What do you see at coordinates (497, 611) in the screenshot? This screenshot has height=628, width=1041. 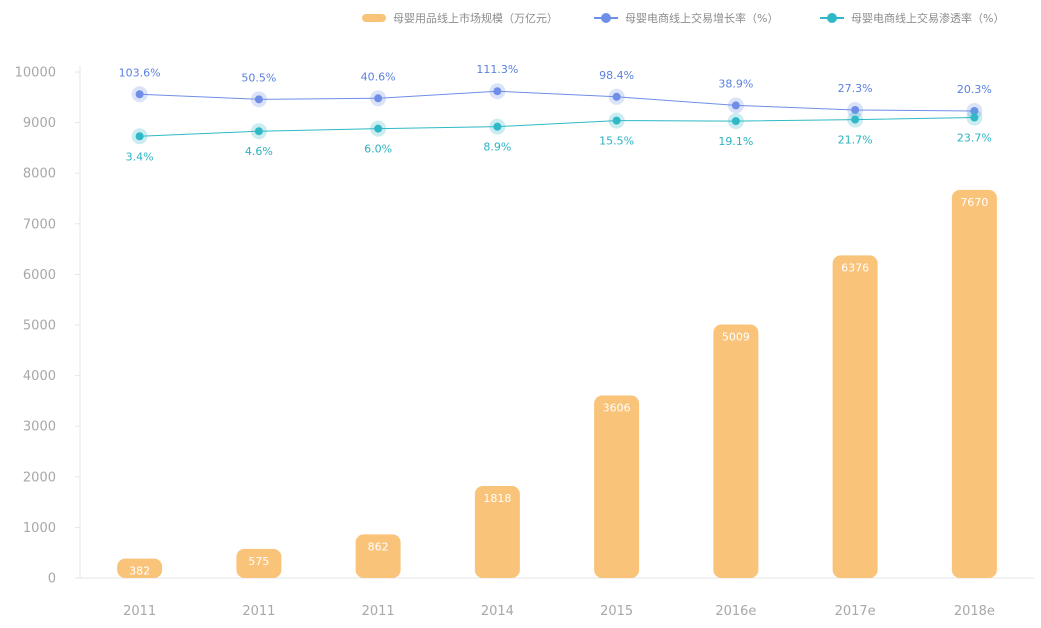 I see `x-tick-label: 2014` at bounding box center [497, 611].